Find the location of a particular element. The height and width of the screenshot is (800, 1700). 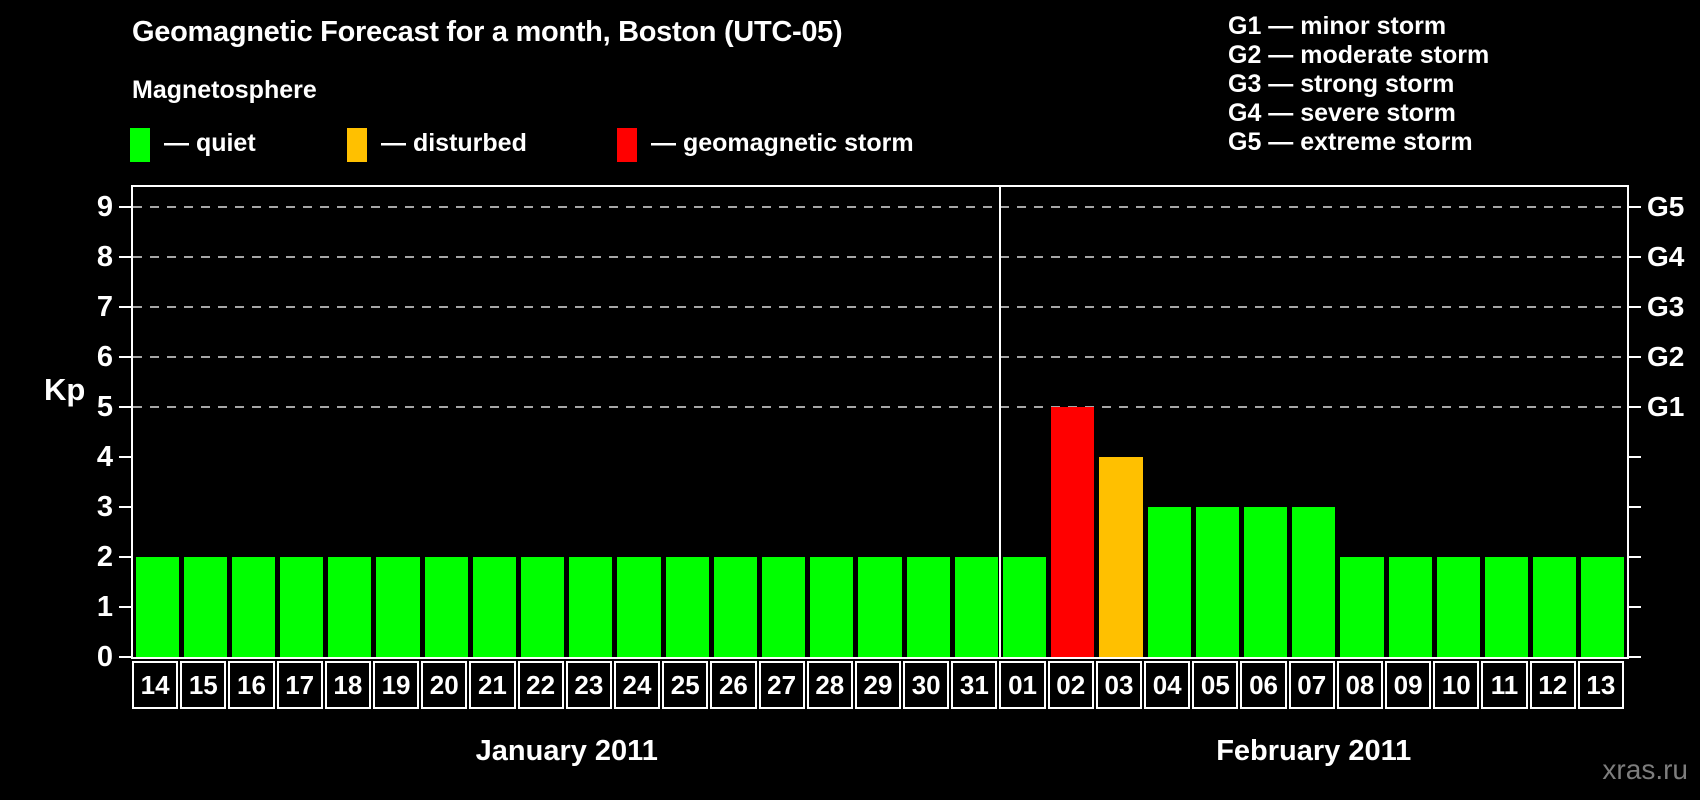

y-tick-label: 4 is located at coordinates (104, 457).